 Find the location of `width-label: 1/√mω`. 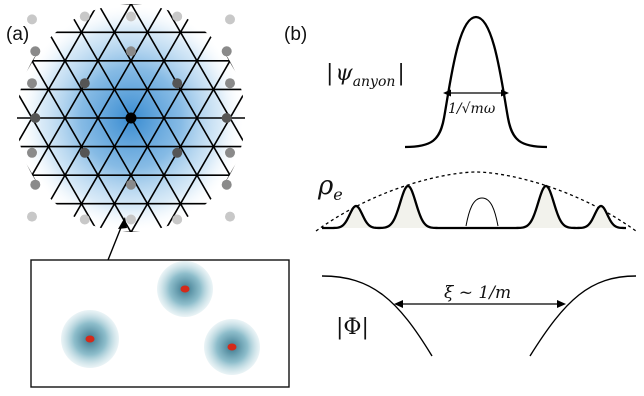

width-label: 1/√mω is located at coordinates (472, 109).